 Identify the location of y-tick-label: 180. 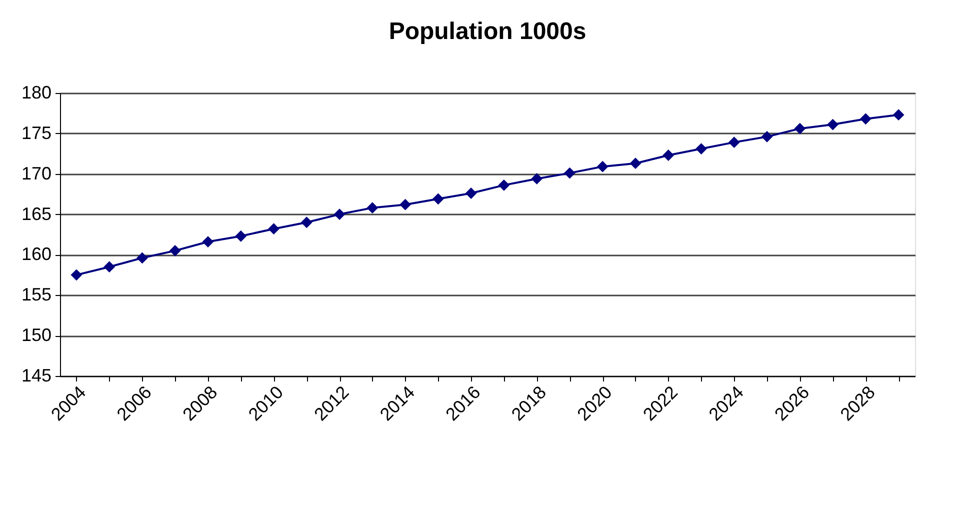
(36, 92).